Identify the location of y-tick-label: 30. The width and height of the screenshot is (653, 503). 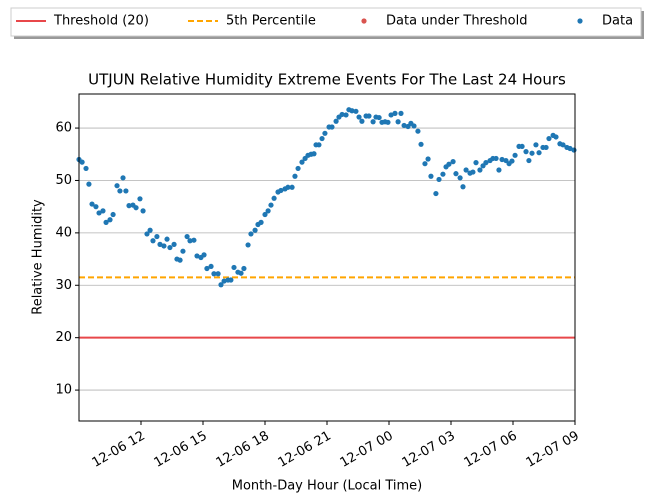
(63, 285).